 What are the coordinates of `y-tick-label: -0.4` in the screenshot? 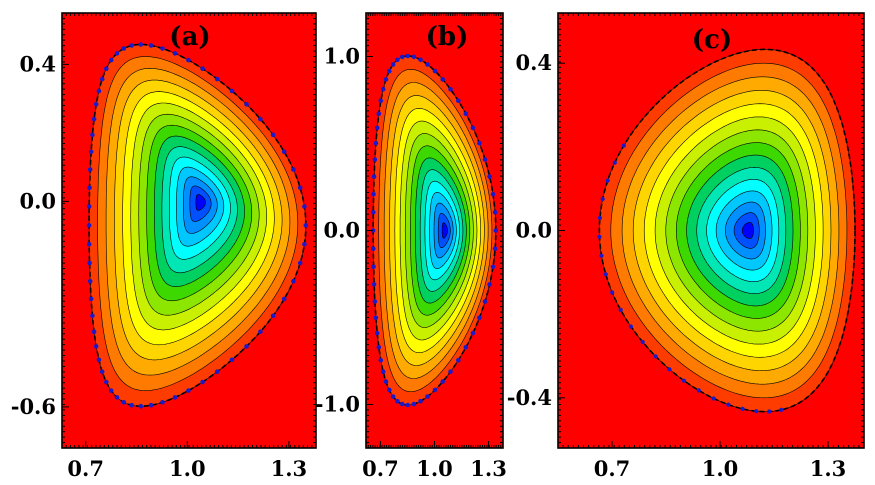 It's located at (529, 397).